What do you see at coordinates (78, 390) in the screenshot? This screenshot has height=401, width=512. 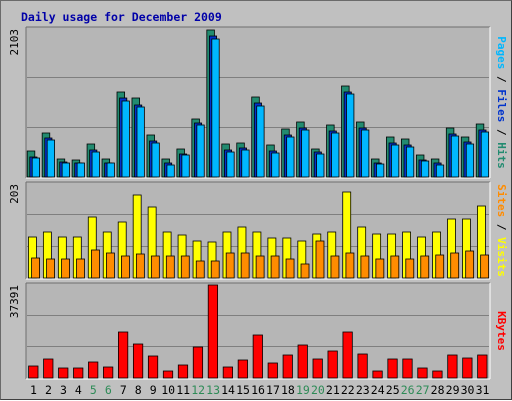 I see `x-axis-day-label-4: 4` at bounding box center [78, 390].